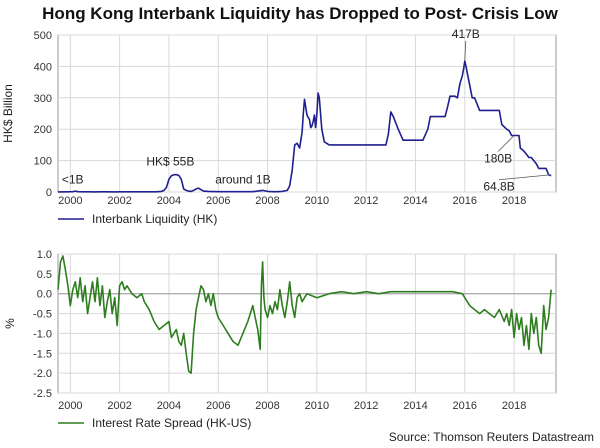  What do you see at coordinates (44, 255) in the screenshot?
I see `spread-y-tick-label: 1.0` at bounding box center [44, 255].